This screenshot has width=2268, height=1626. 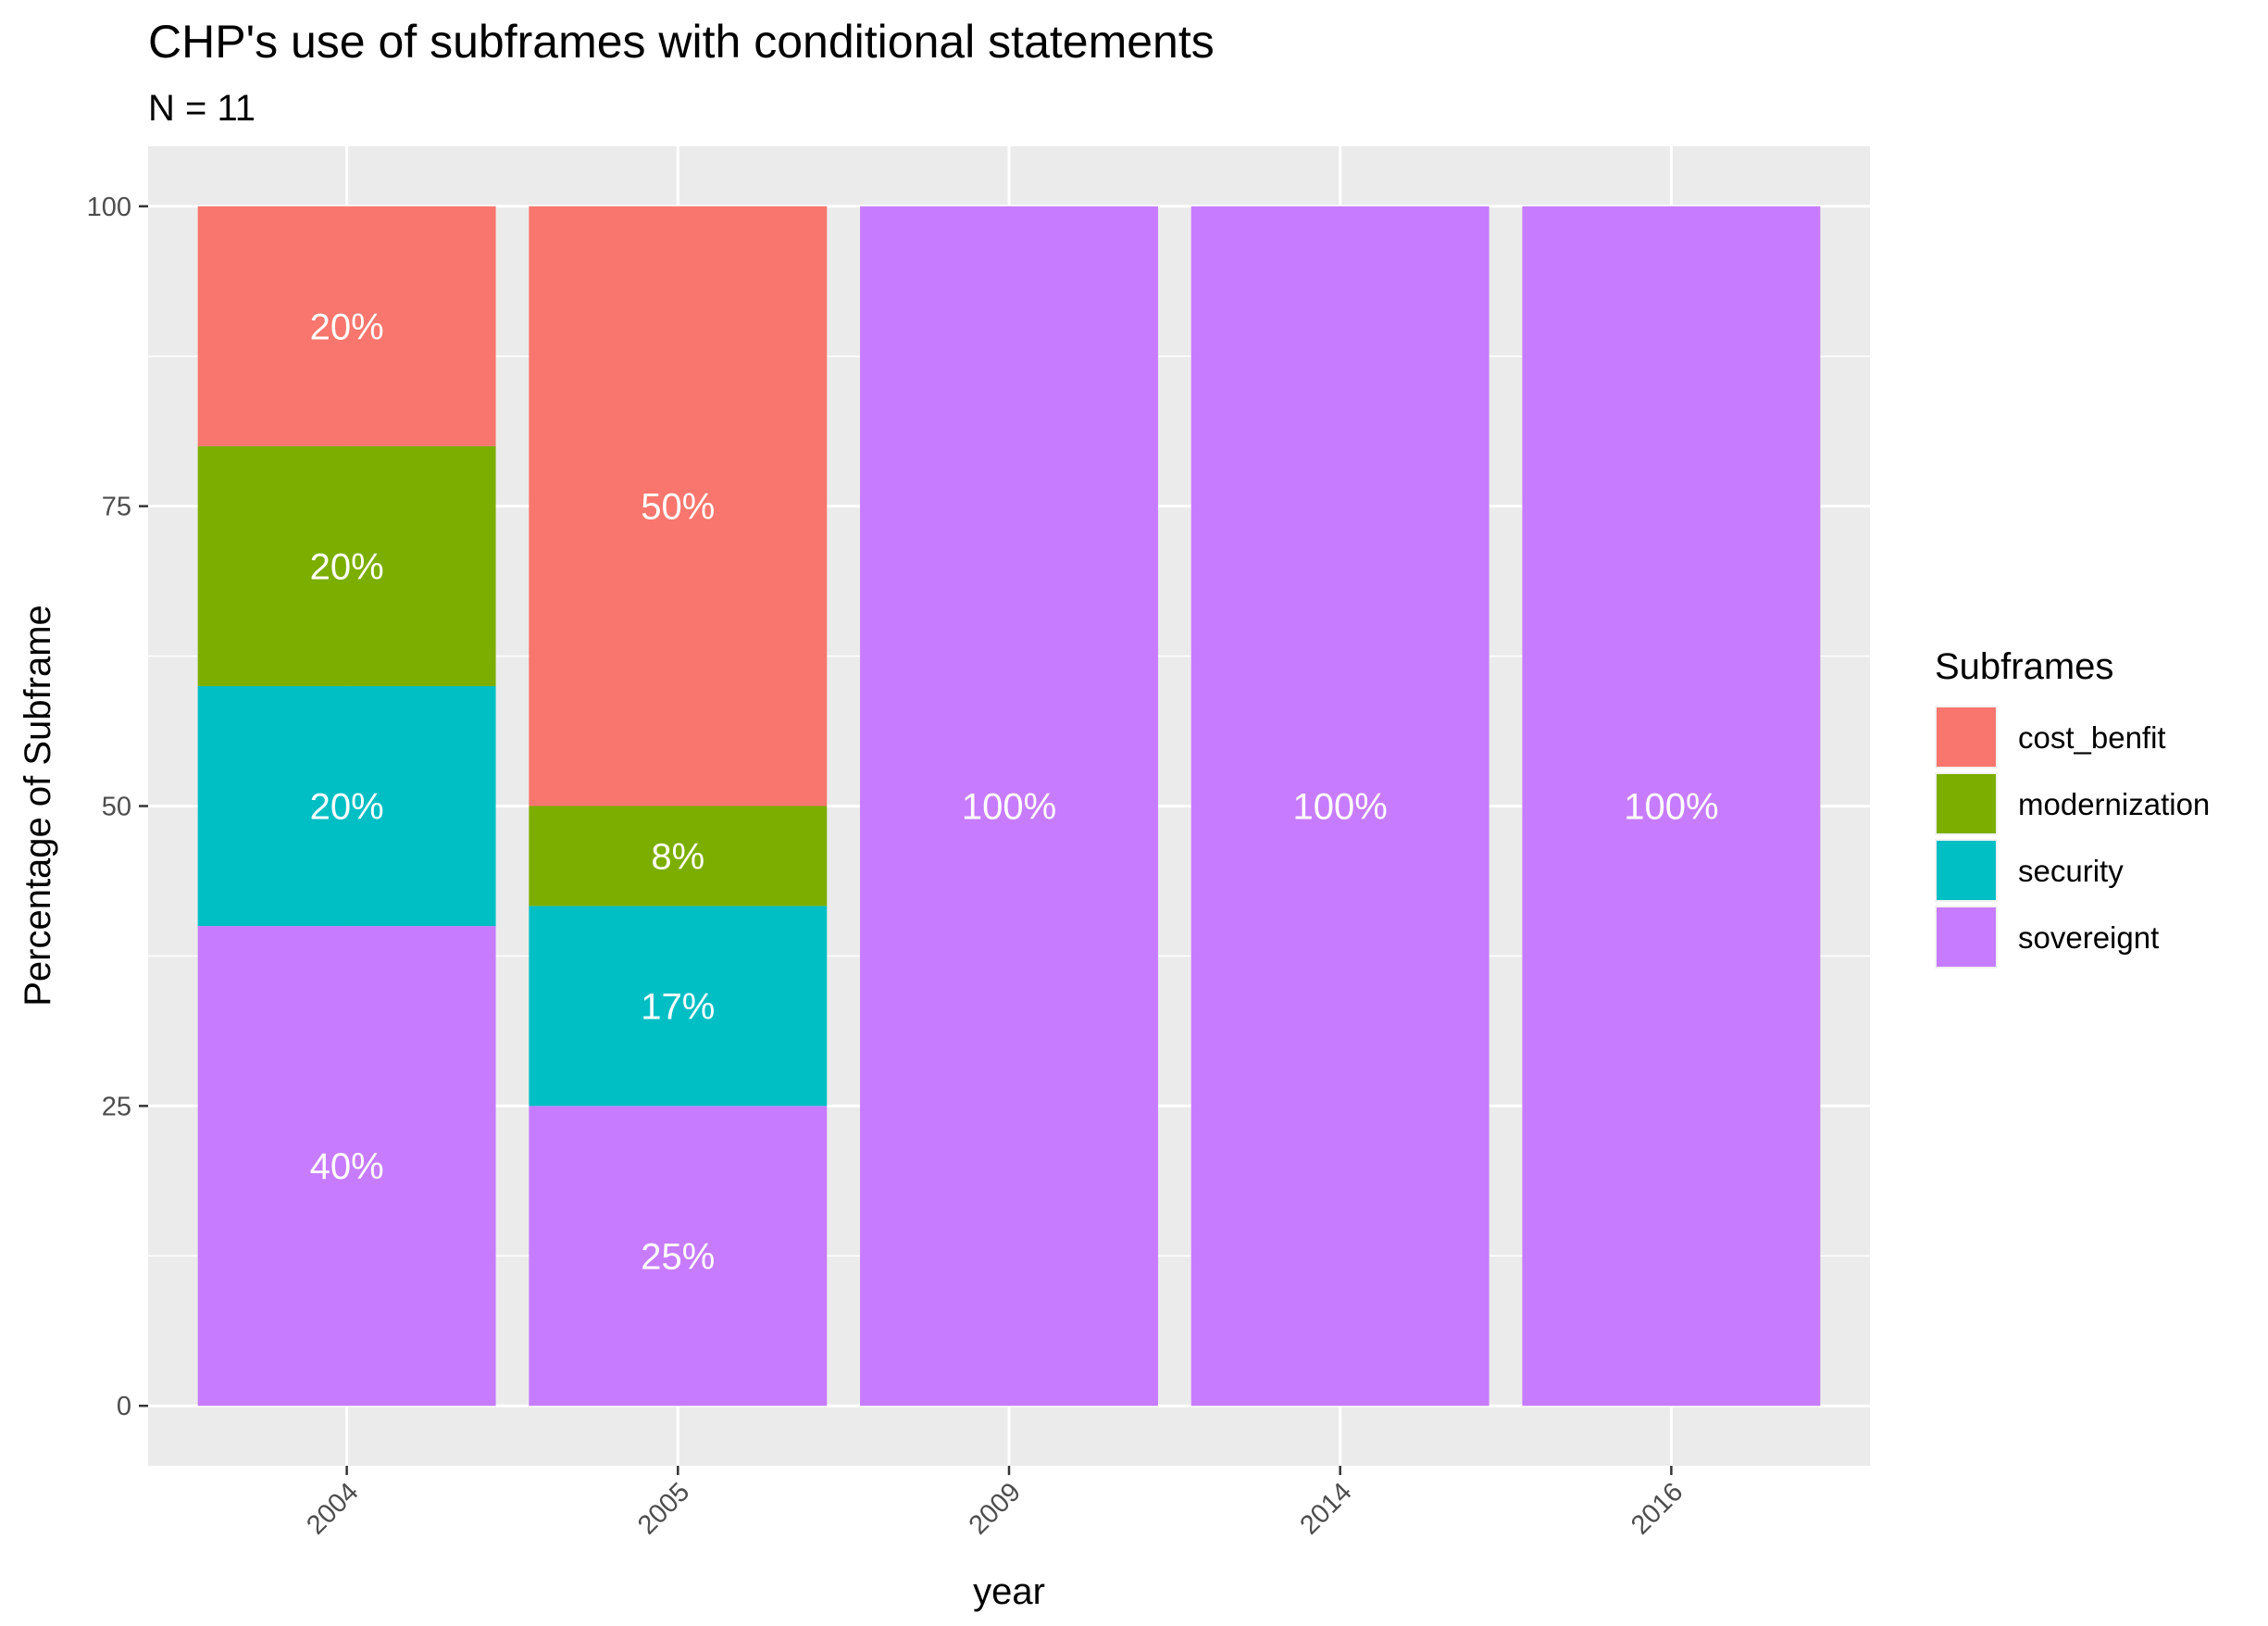 I want to click on legend-label-sovereignt: sovereignt, so click(x=2088, y=937).